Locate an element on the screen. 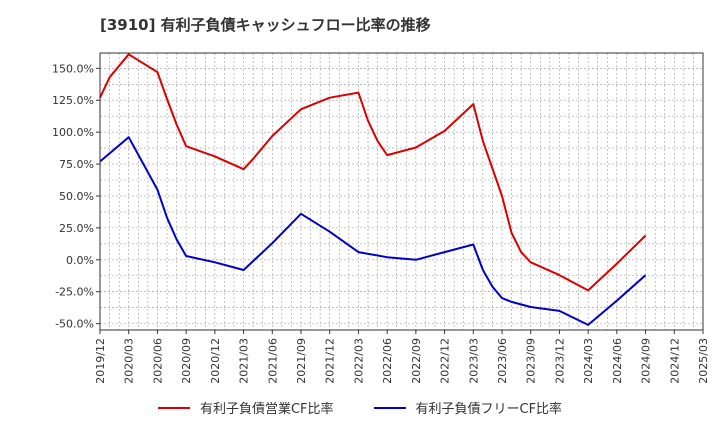 This screenshot has height=440, width=720. x-tick-label: 2025/03 is located at coordinates (703, 361).